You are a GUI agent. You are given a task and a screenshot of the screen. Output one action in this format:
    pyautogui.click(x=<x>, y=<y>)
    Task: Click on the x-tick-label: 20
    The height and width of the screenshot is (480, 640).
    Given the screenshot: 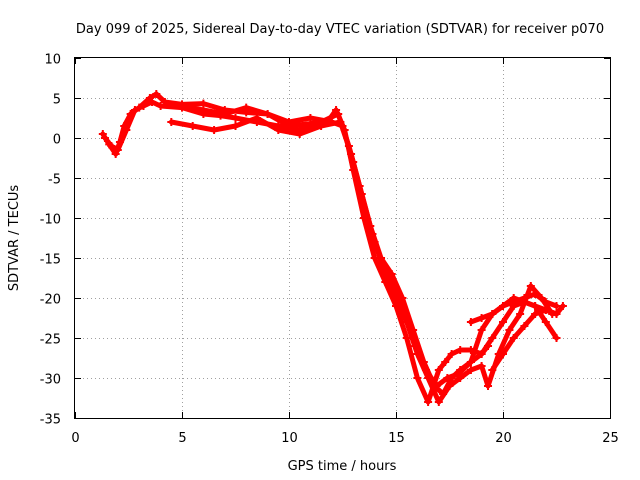 What is the action you would take?
    pyautogui.click(x=503, y=438)
    